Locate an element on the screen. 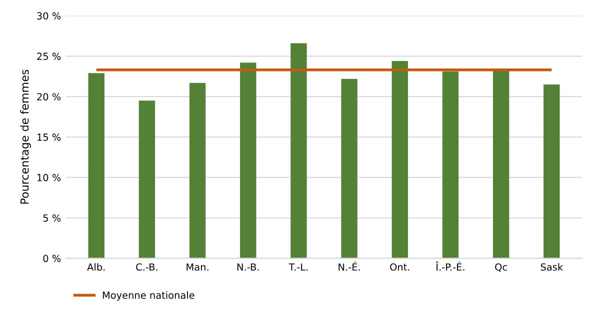  x-tick-label: T.-L. is located at coordinates (298, 267).